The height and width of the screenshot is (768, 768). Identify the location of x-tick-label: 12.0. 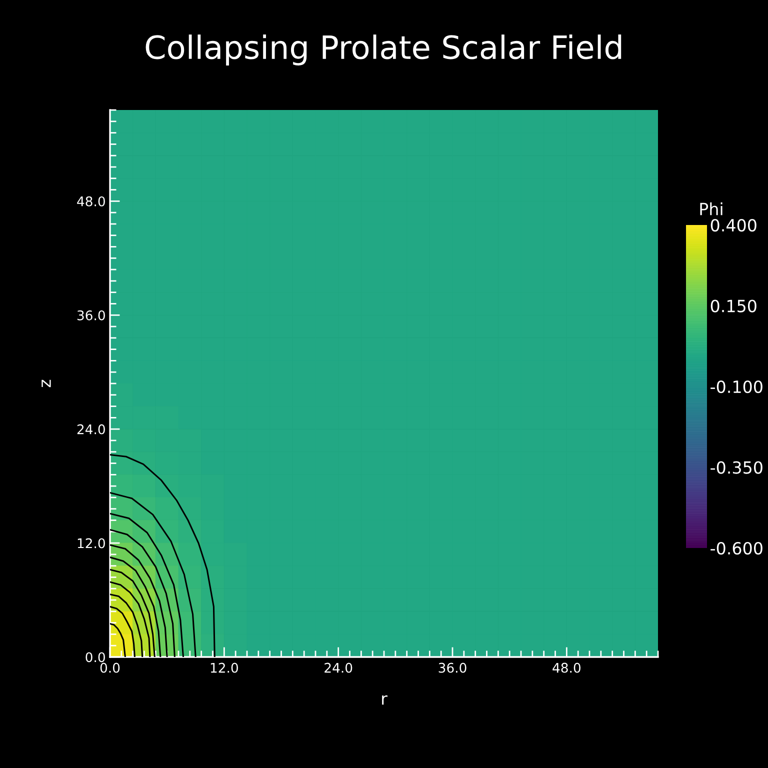
(224, 667).